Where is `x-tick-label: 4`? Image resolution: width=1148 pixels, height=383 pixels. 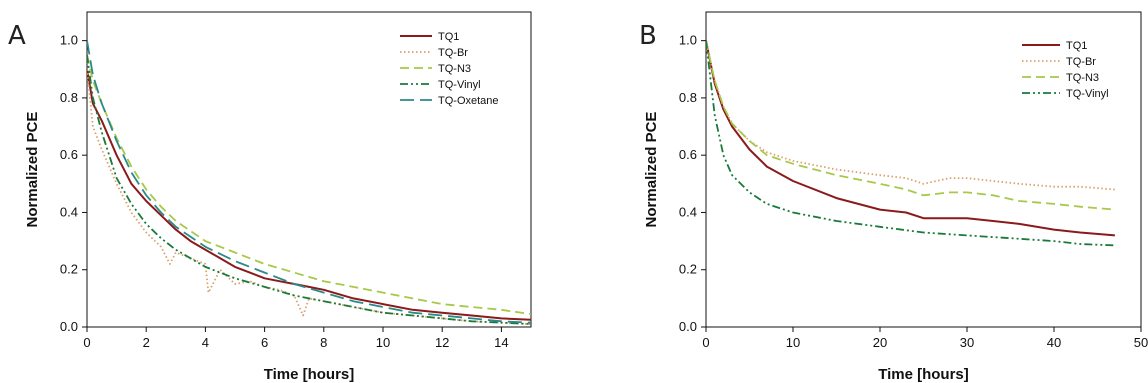 x-tick-label: 4 is located at coordinates (205, 342).